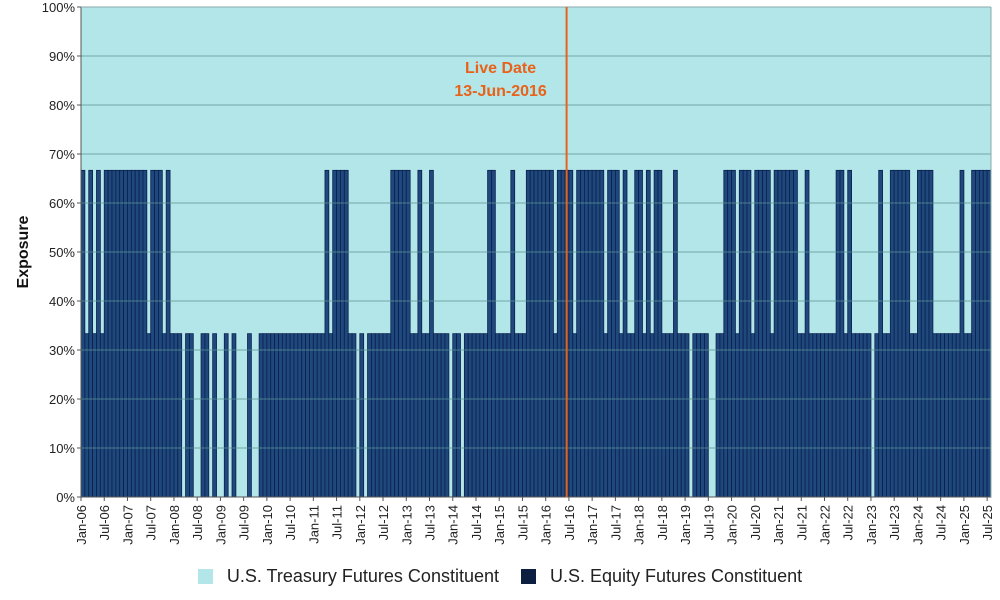 Image resolution: width=1000 pixels, height=600 pixels. Describe the element at coordinates (174, 525) in the screenshot. I see `x-tick-label: Jan-08` at that location.